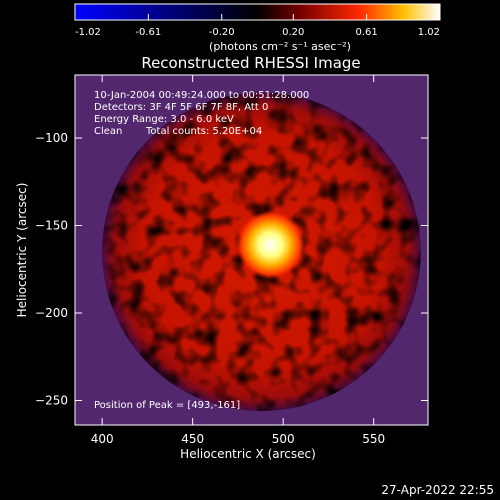  I want to click on peak-source, so click(270, 244).